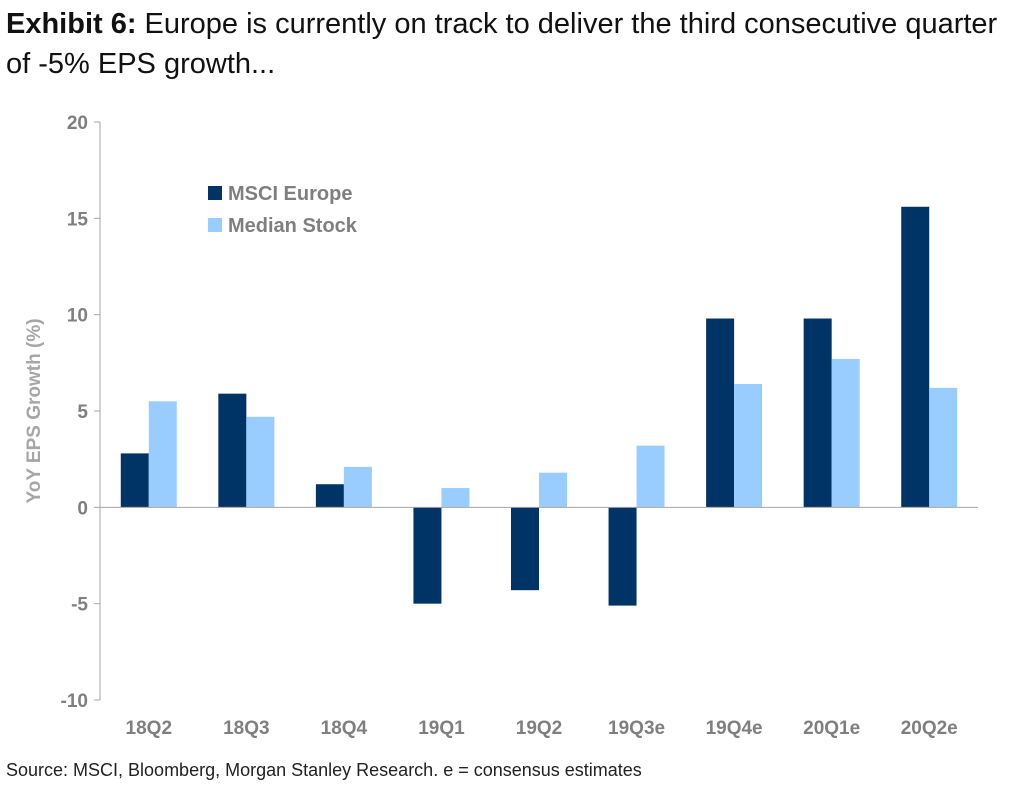 This screenshot has width=1024, height=792. What do you see at coordinates (831, 728) in the screenshot?
I see `x-tick-label: 20Q1e` at bounding box center [831, 728].